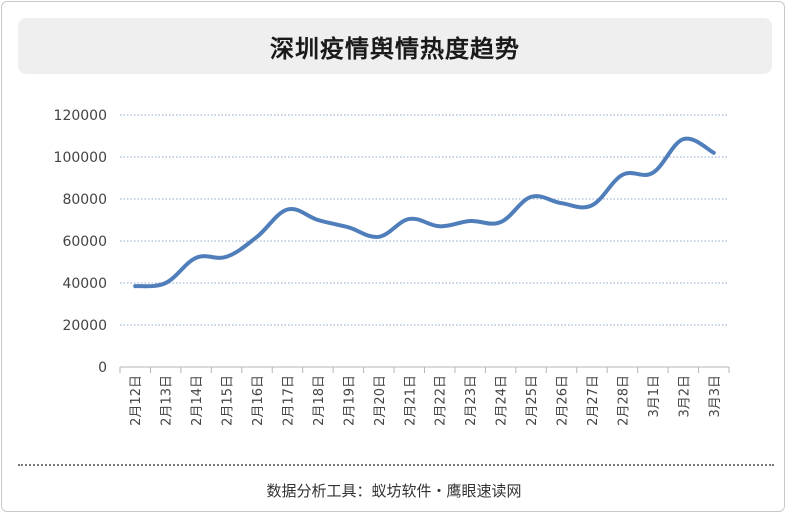  Describe the element at coordinates (136, 400) in the screenshot. I see `x-tick-label: 2月12日` at that location.